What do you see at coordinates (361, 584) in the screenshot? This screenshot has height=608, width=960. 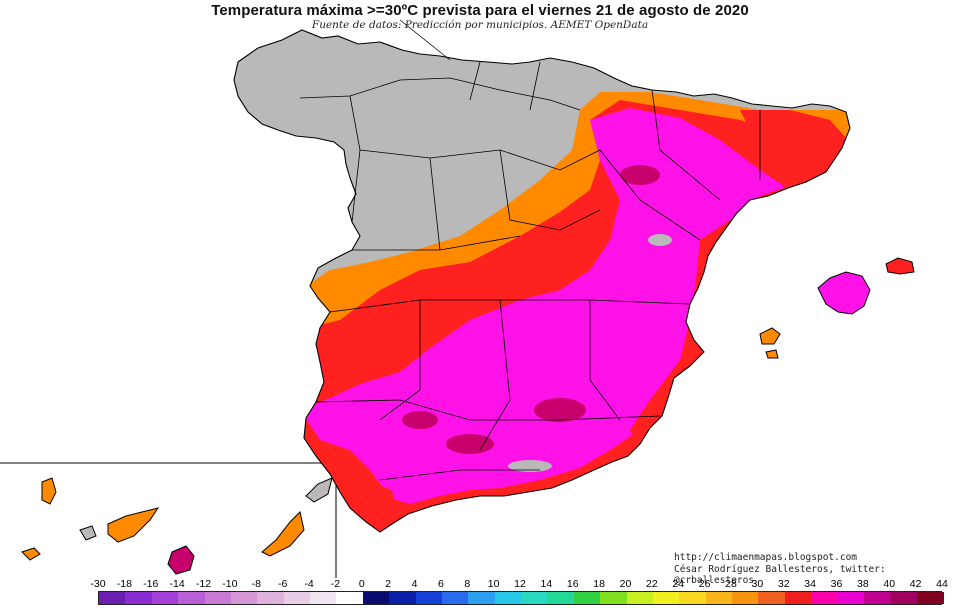 I see `legend-tick-label: 0` at bounding box center [361, 584].